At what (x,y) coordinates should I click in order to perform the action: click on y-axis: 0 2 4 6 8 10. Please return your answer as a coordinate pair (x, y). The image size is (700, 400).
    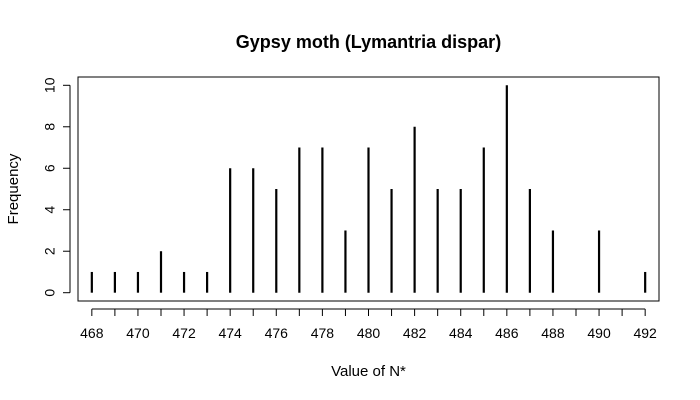
    Looking at the image, I should click on (56, 187).